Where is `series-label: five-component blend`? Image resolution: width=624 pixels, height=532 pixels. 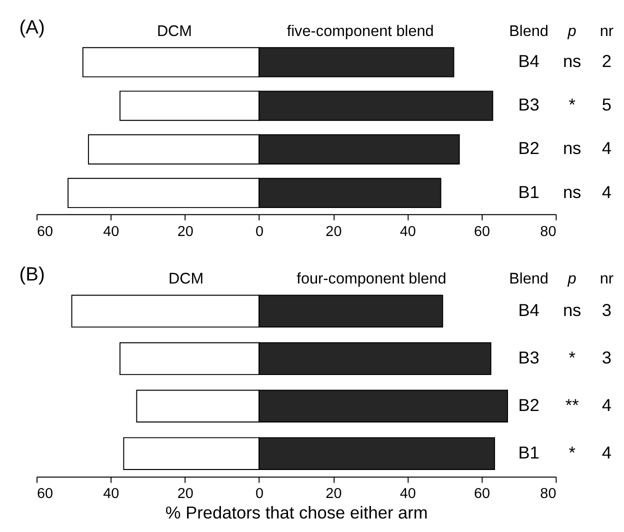
series-label: five-component blend is located at coordinates (360, 31).